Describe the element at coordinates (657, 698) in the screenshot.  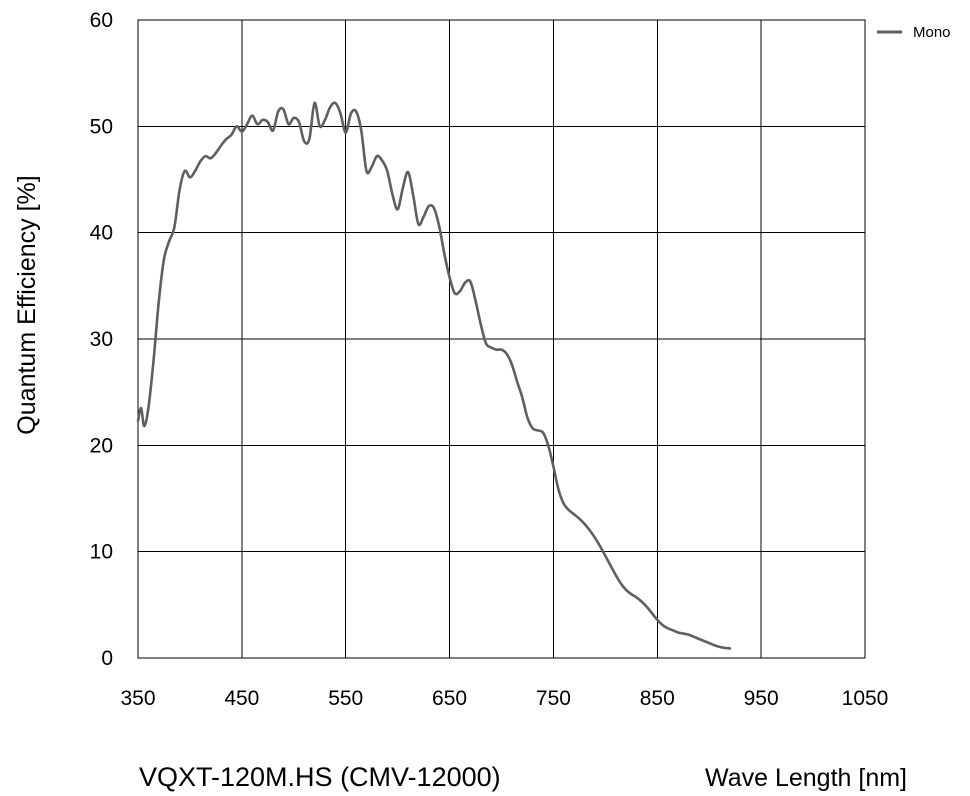
I see `x-tick-label-5: 850` at that location.